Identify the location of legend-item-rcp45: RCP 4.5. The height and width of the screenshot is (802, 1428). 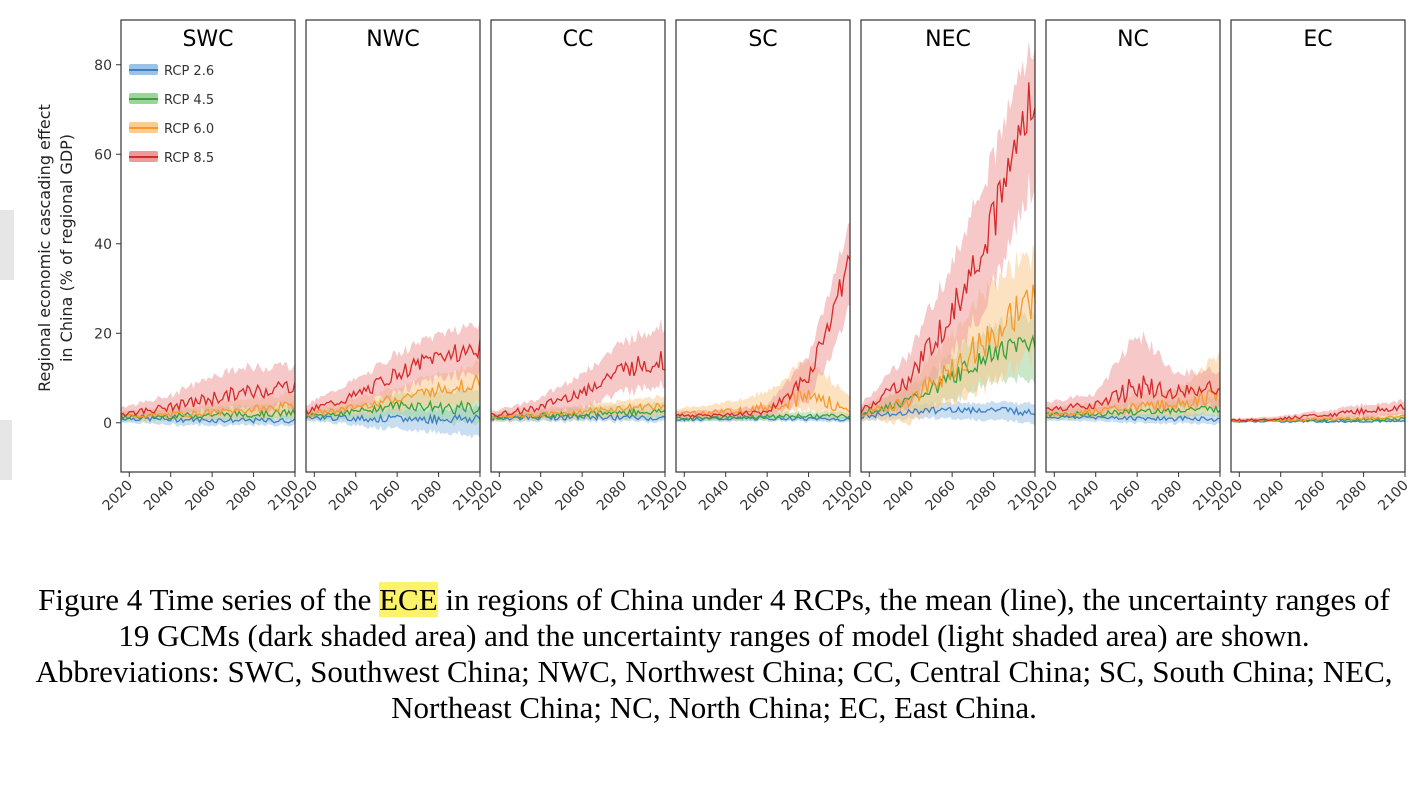
(171, 100).